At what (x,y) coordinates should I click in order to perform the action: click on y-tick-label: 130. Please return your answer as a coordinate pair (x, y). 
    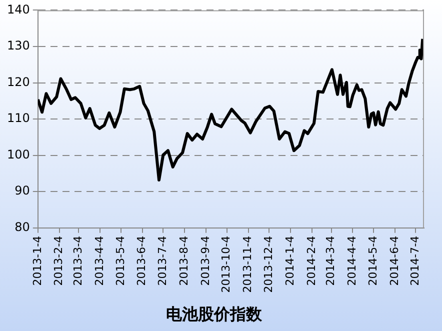
    Looking at the image, I should click on (18, 45).